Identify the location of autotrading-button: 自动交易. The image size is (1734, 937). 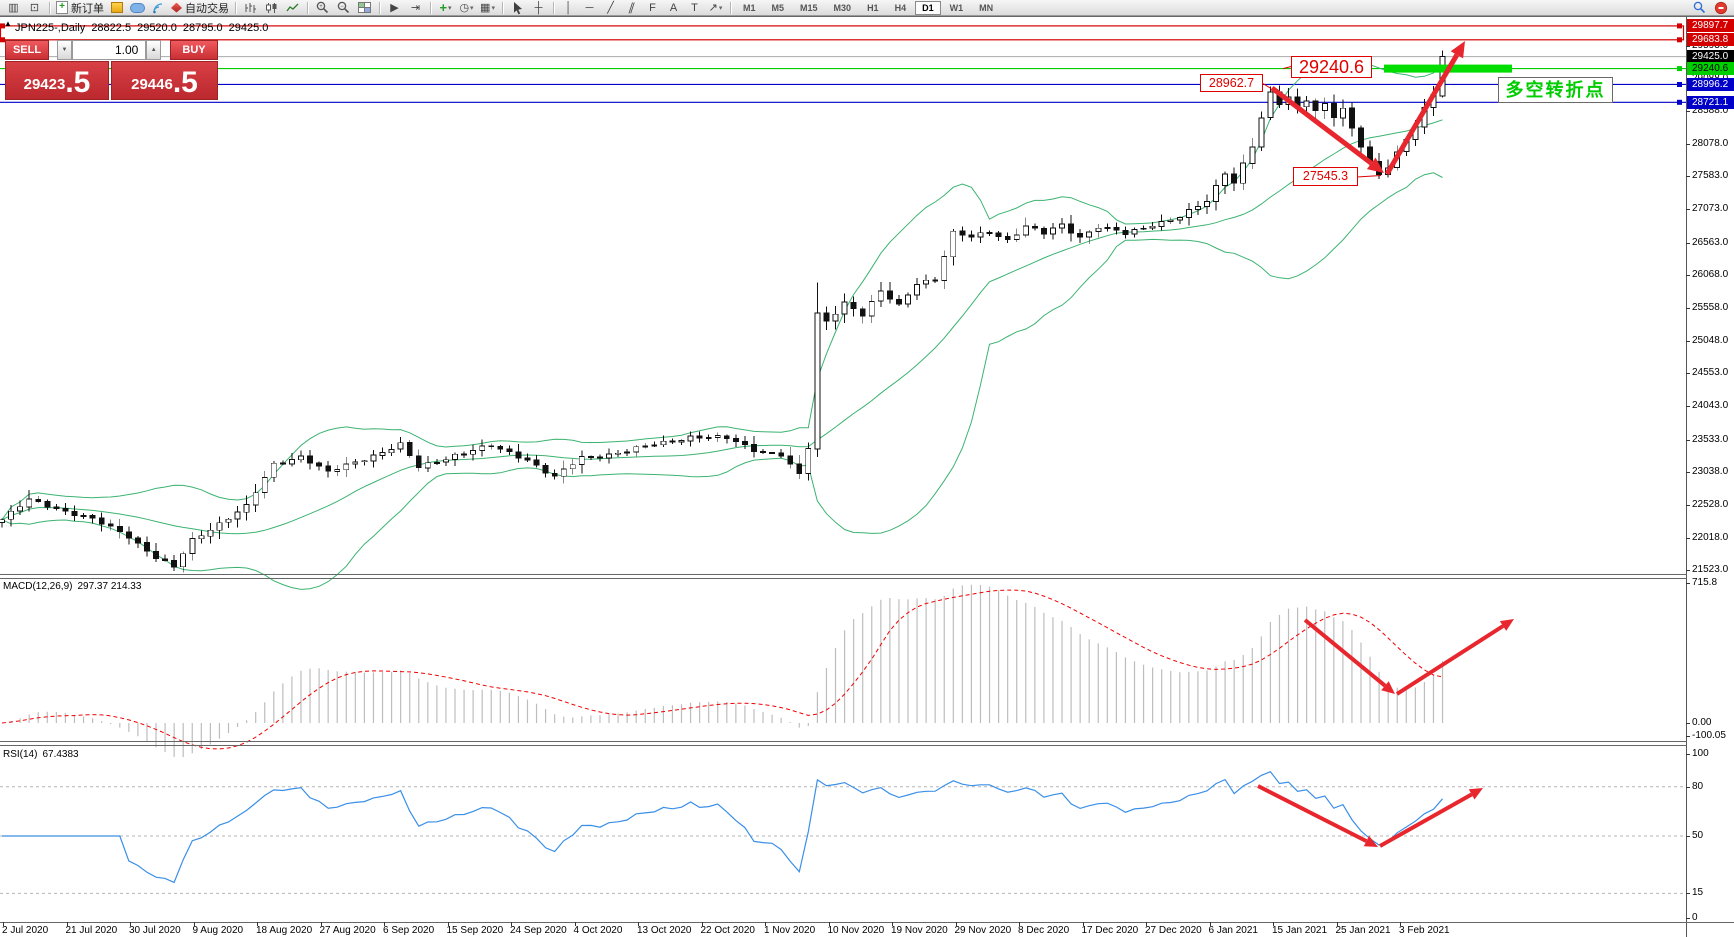
(200, 8).